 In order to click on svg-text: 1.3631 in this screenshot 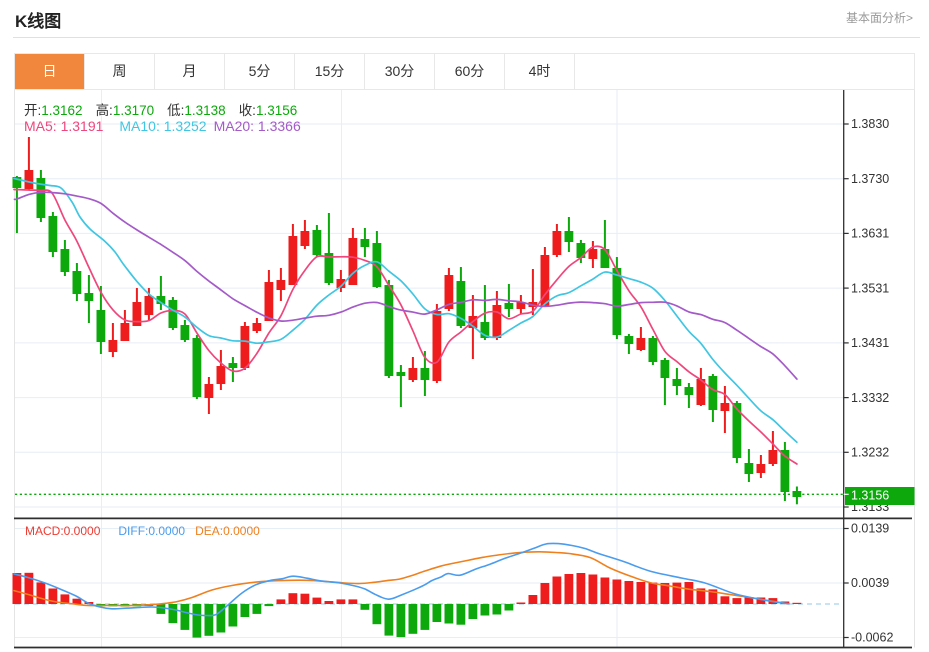, I will do `click(870, 234)`.